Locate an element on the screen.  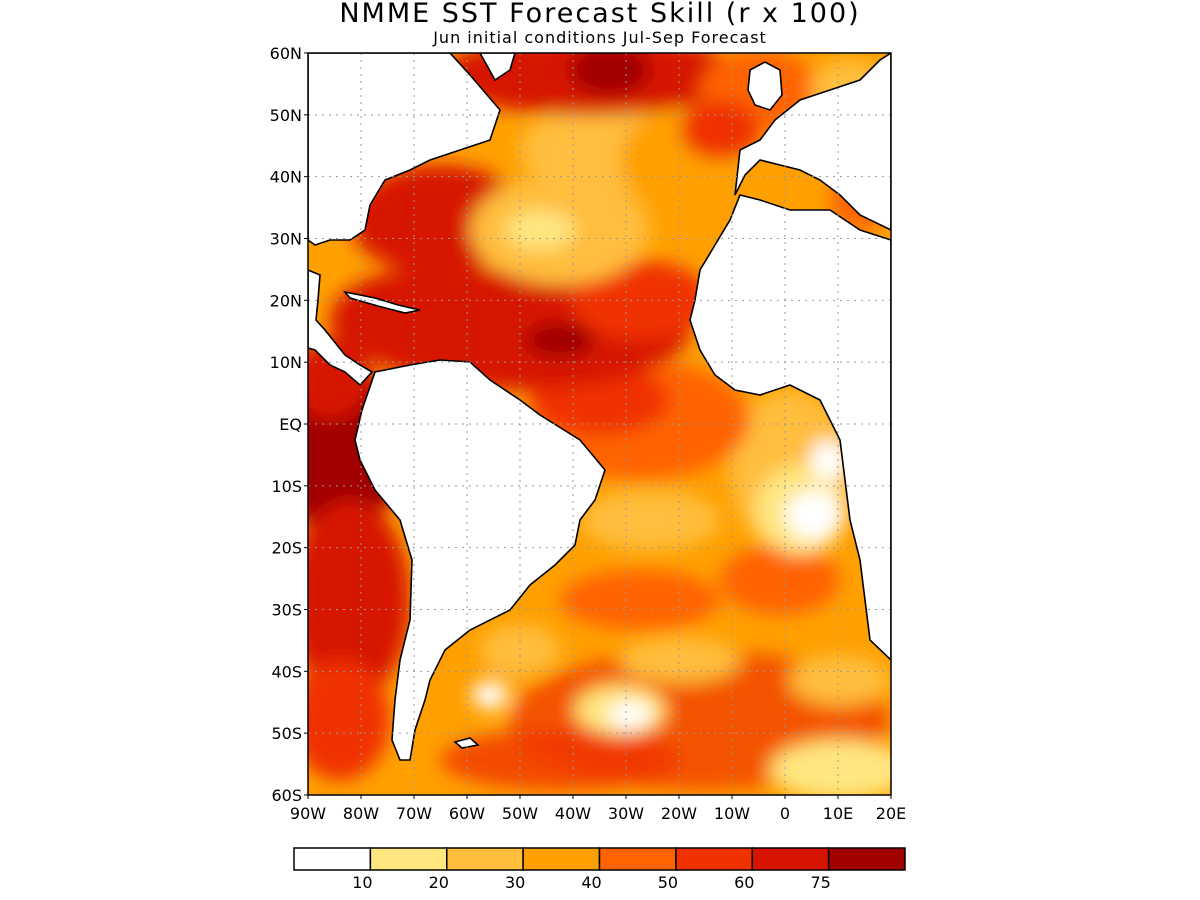
longitude-axis: 90W 80W 70W 60W 50W 40W 30W 20W 10W 0 10E 20E is located at coordinates (598, 809).